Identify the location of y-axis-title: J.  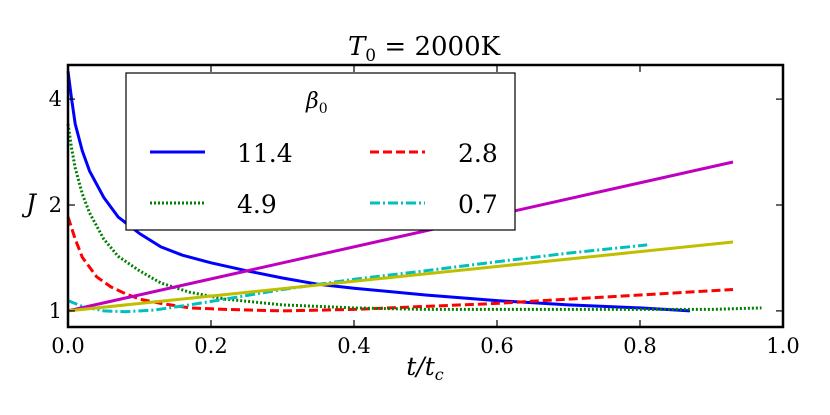
(29, 203).